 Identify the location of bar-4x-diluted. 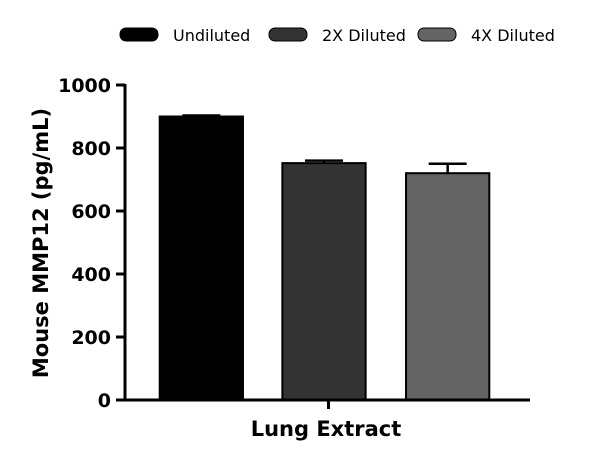
(448, 286).